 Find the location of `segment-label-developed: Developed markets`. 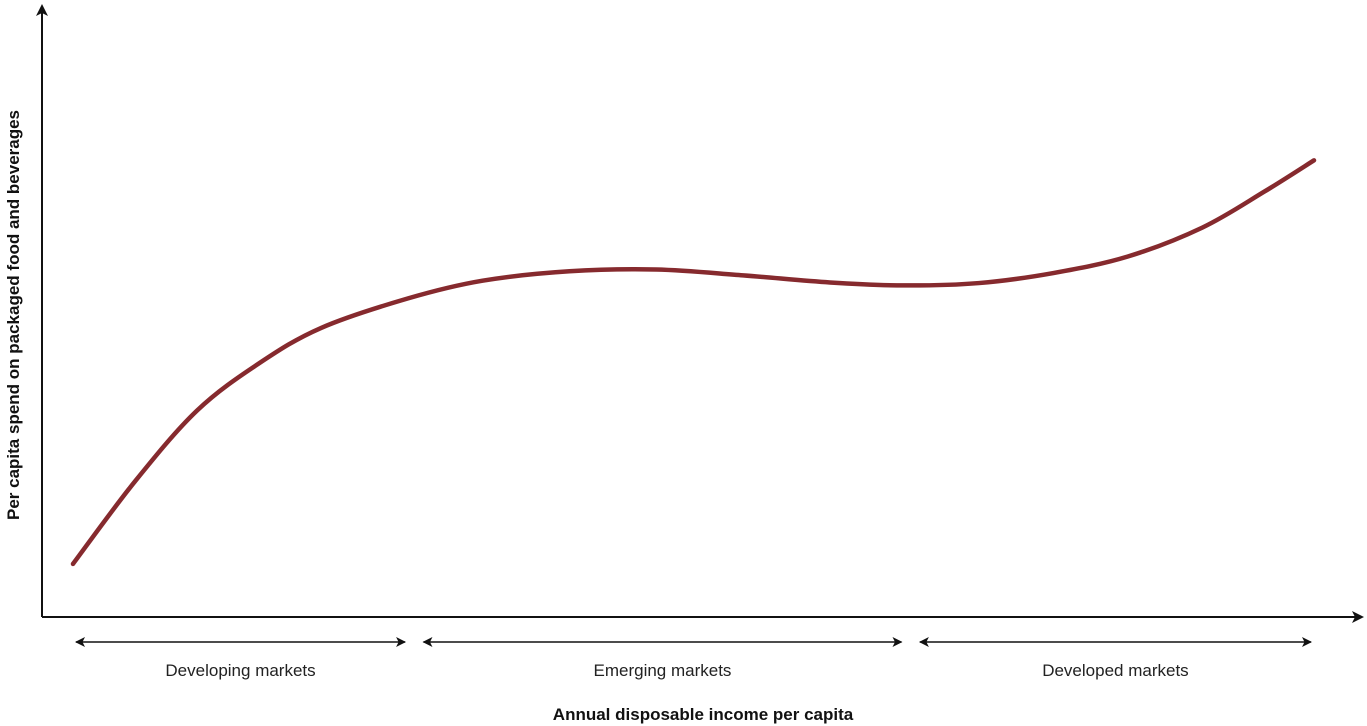

segment-label-developed: Developed markets is located at coordinates (1115, 670).